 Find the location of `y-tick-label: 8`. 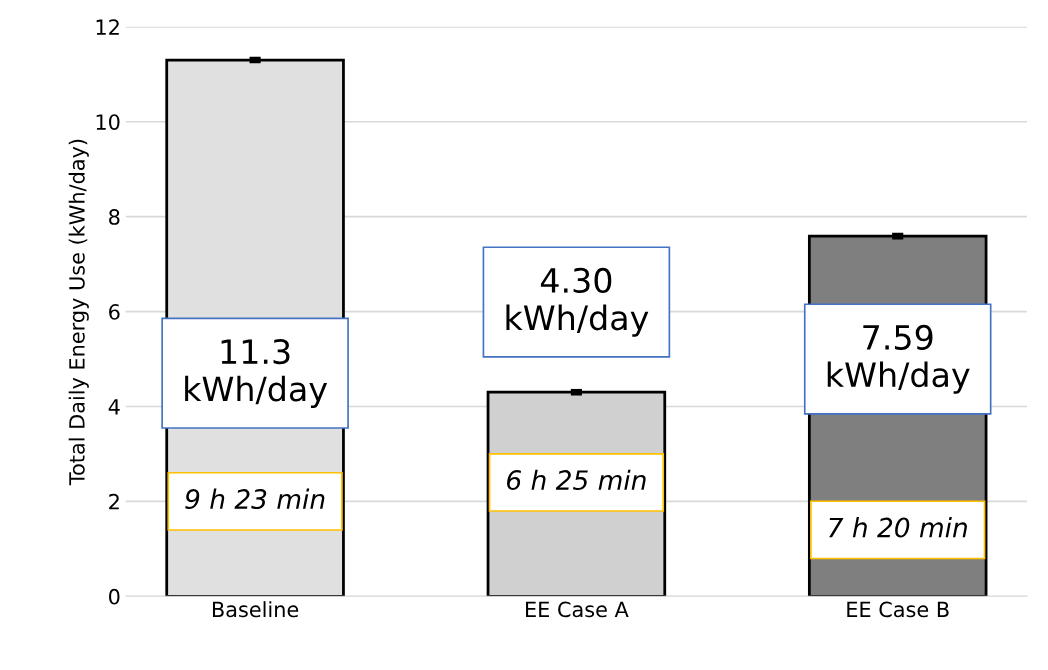

y-tick-label: 8 is located at coordinates (114, 217).